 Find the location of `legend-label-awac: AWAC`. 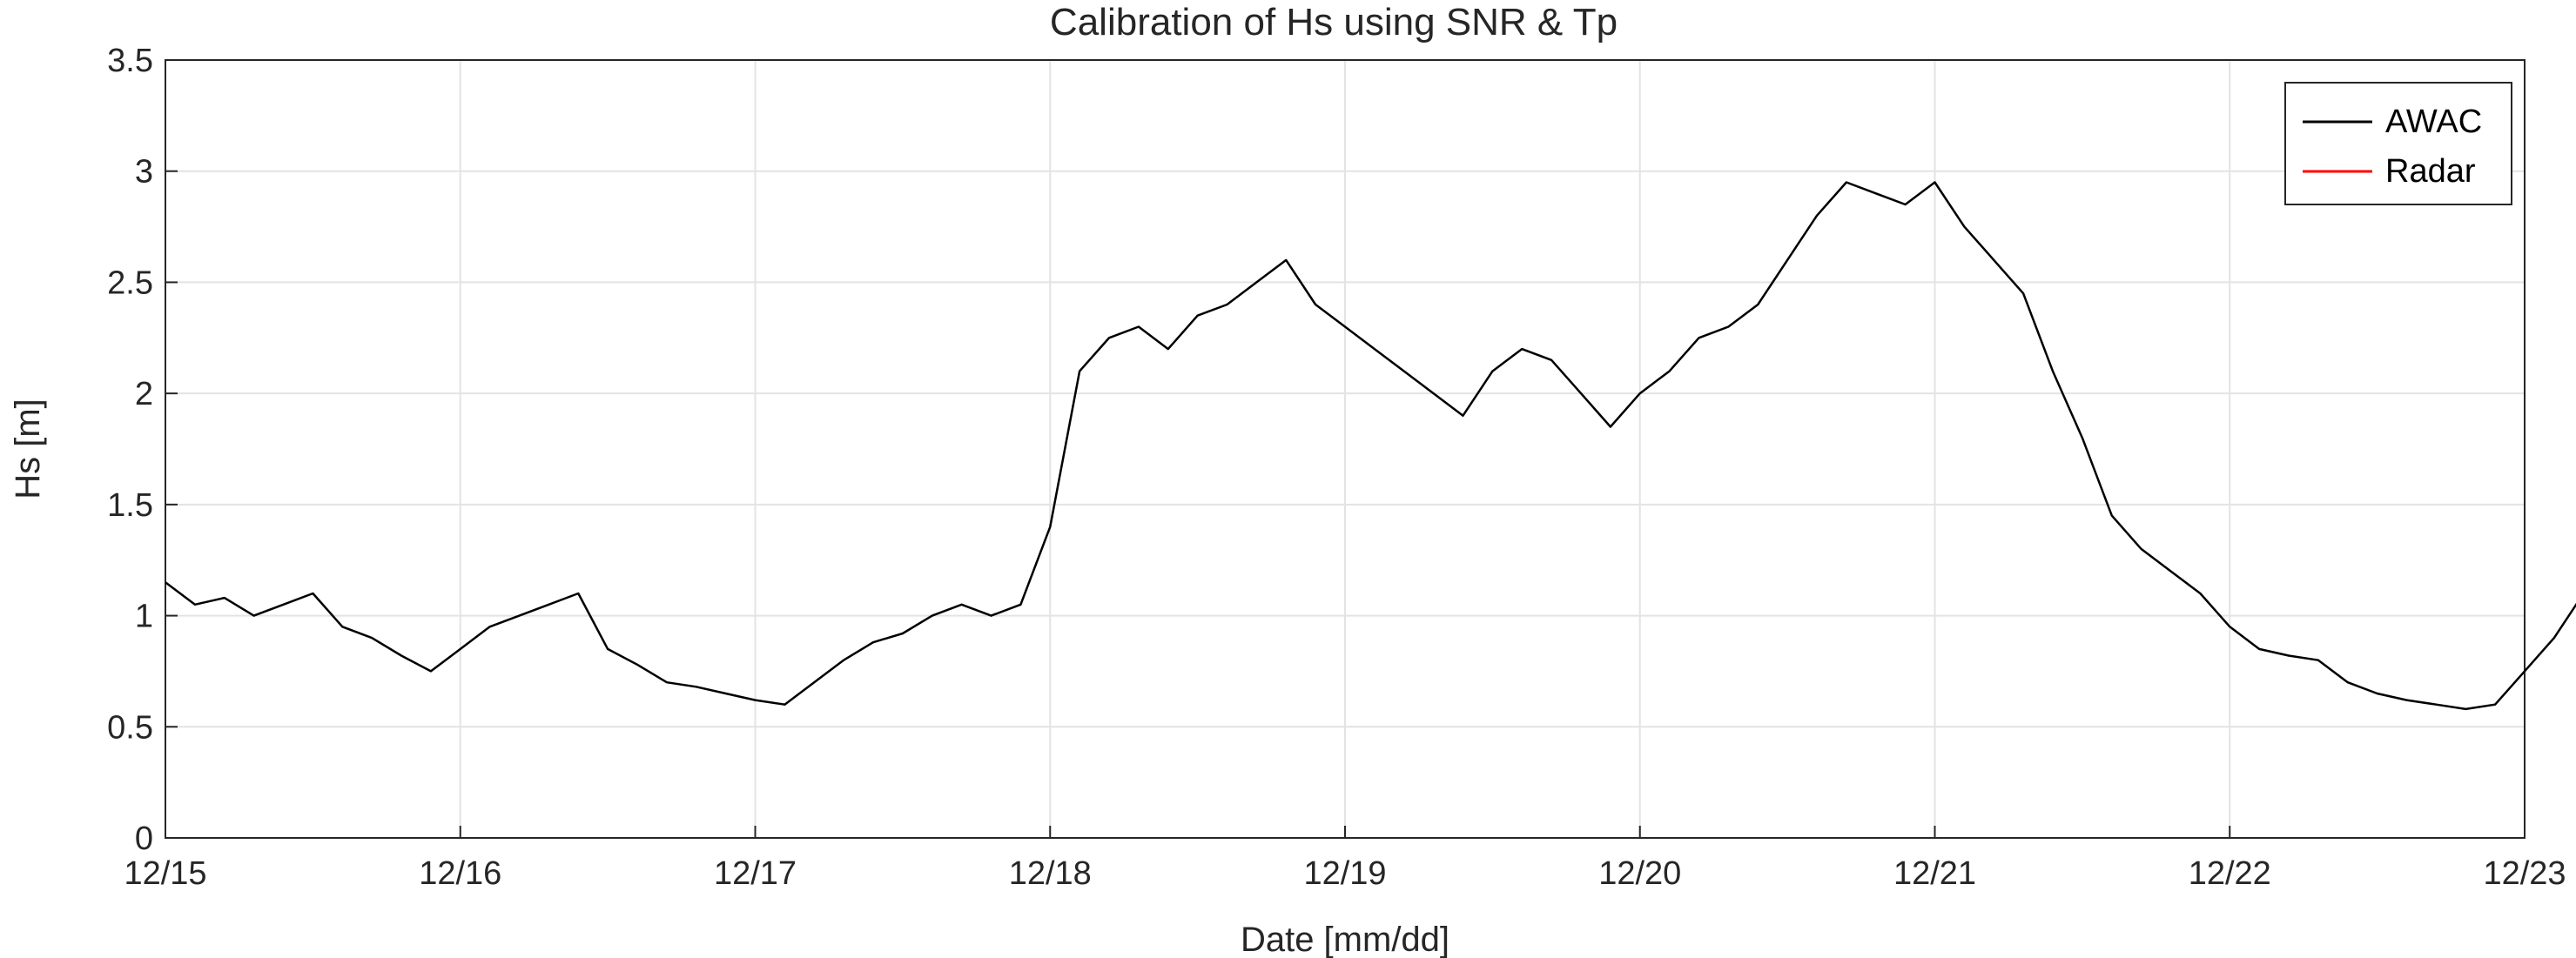

legend-label-awac: AWAC is located at coordinates (2433, 122).